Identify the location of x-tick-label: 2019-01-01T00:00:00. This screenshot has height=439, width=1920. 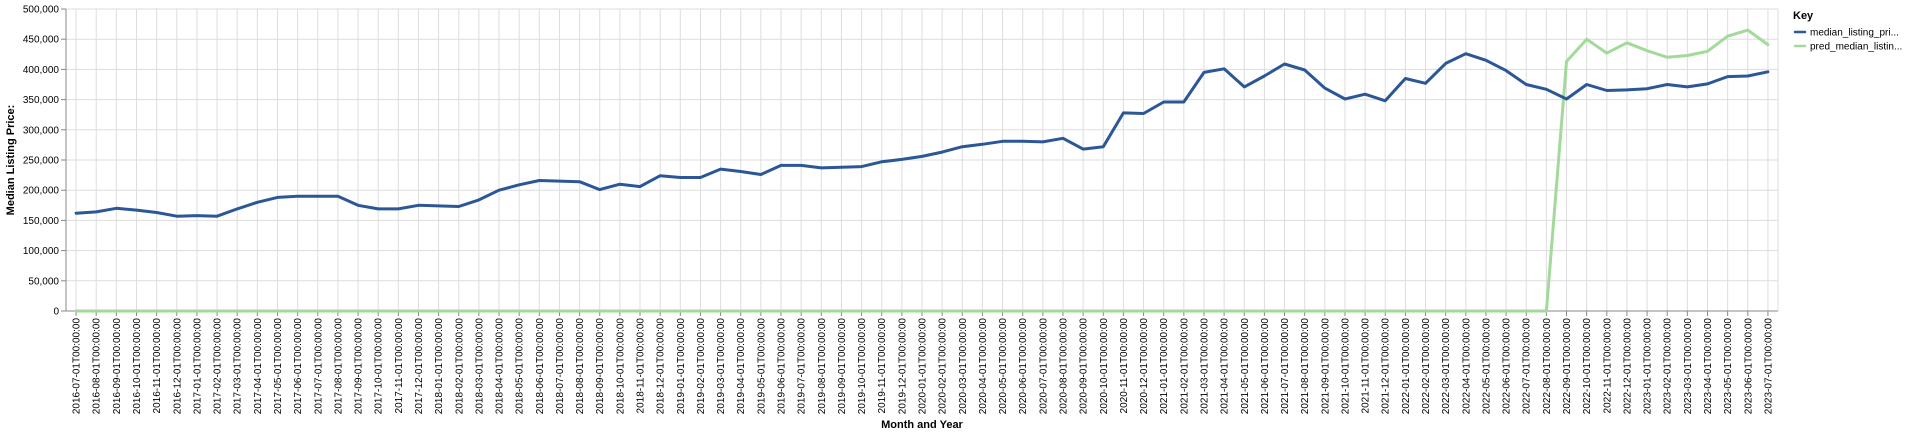
(681, 366).